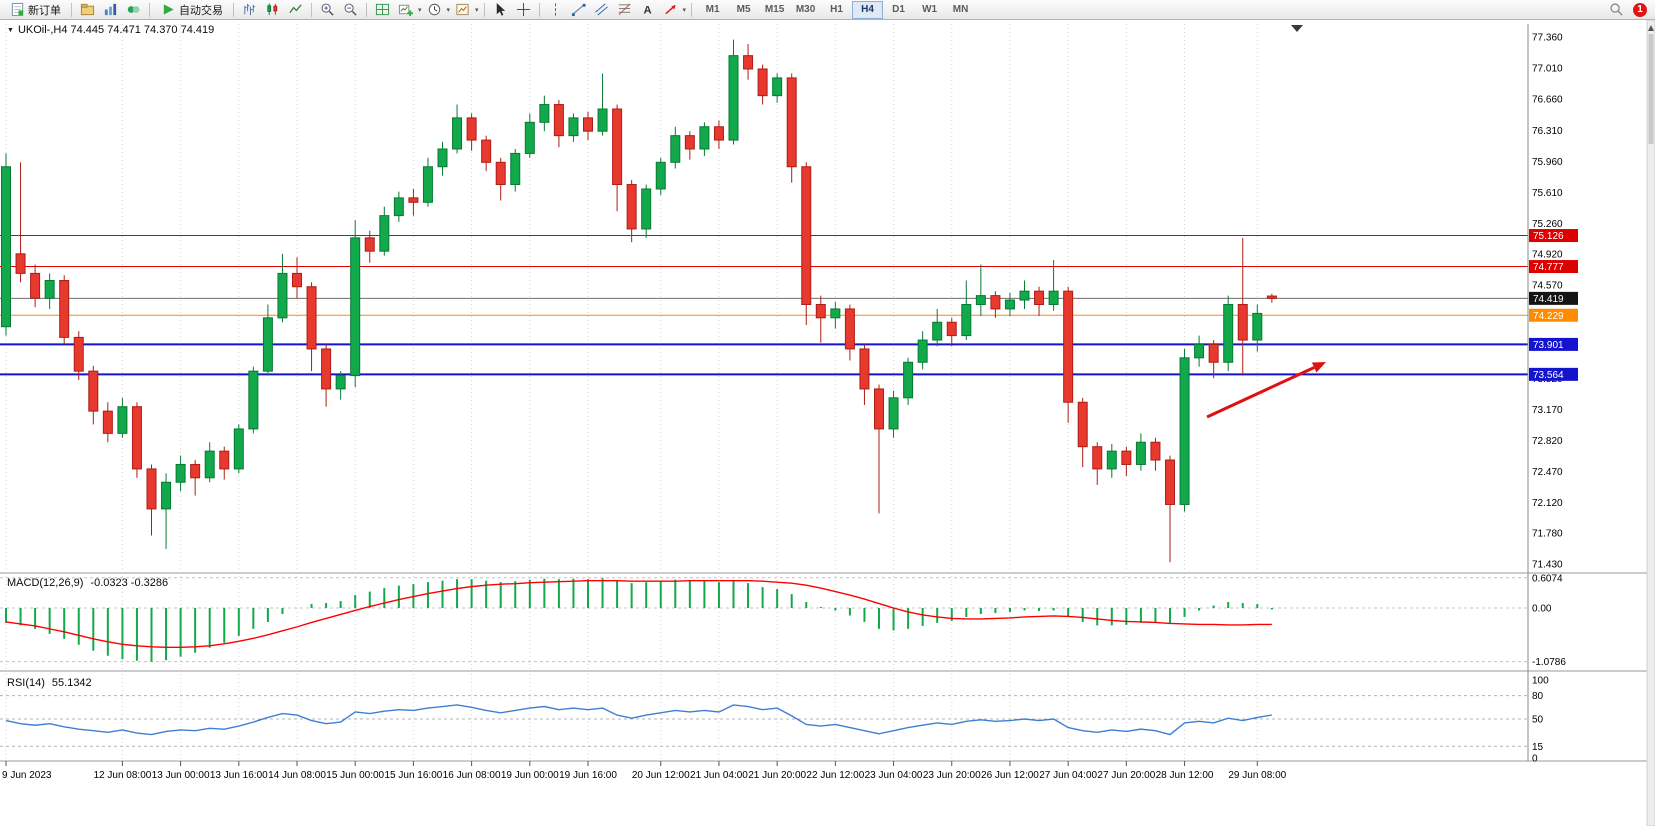 This screenshot has width=1655, height=826. Describe the element at coordinates (10, 30) in the screenshot. I see `chart-collapse-icon: ▼` at that location.